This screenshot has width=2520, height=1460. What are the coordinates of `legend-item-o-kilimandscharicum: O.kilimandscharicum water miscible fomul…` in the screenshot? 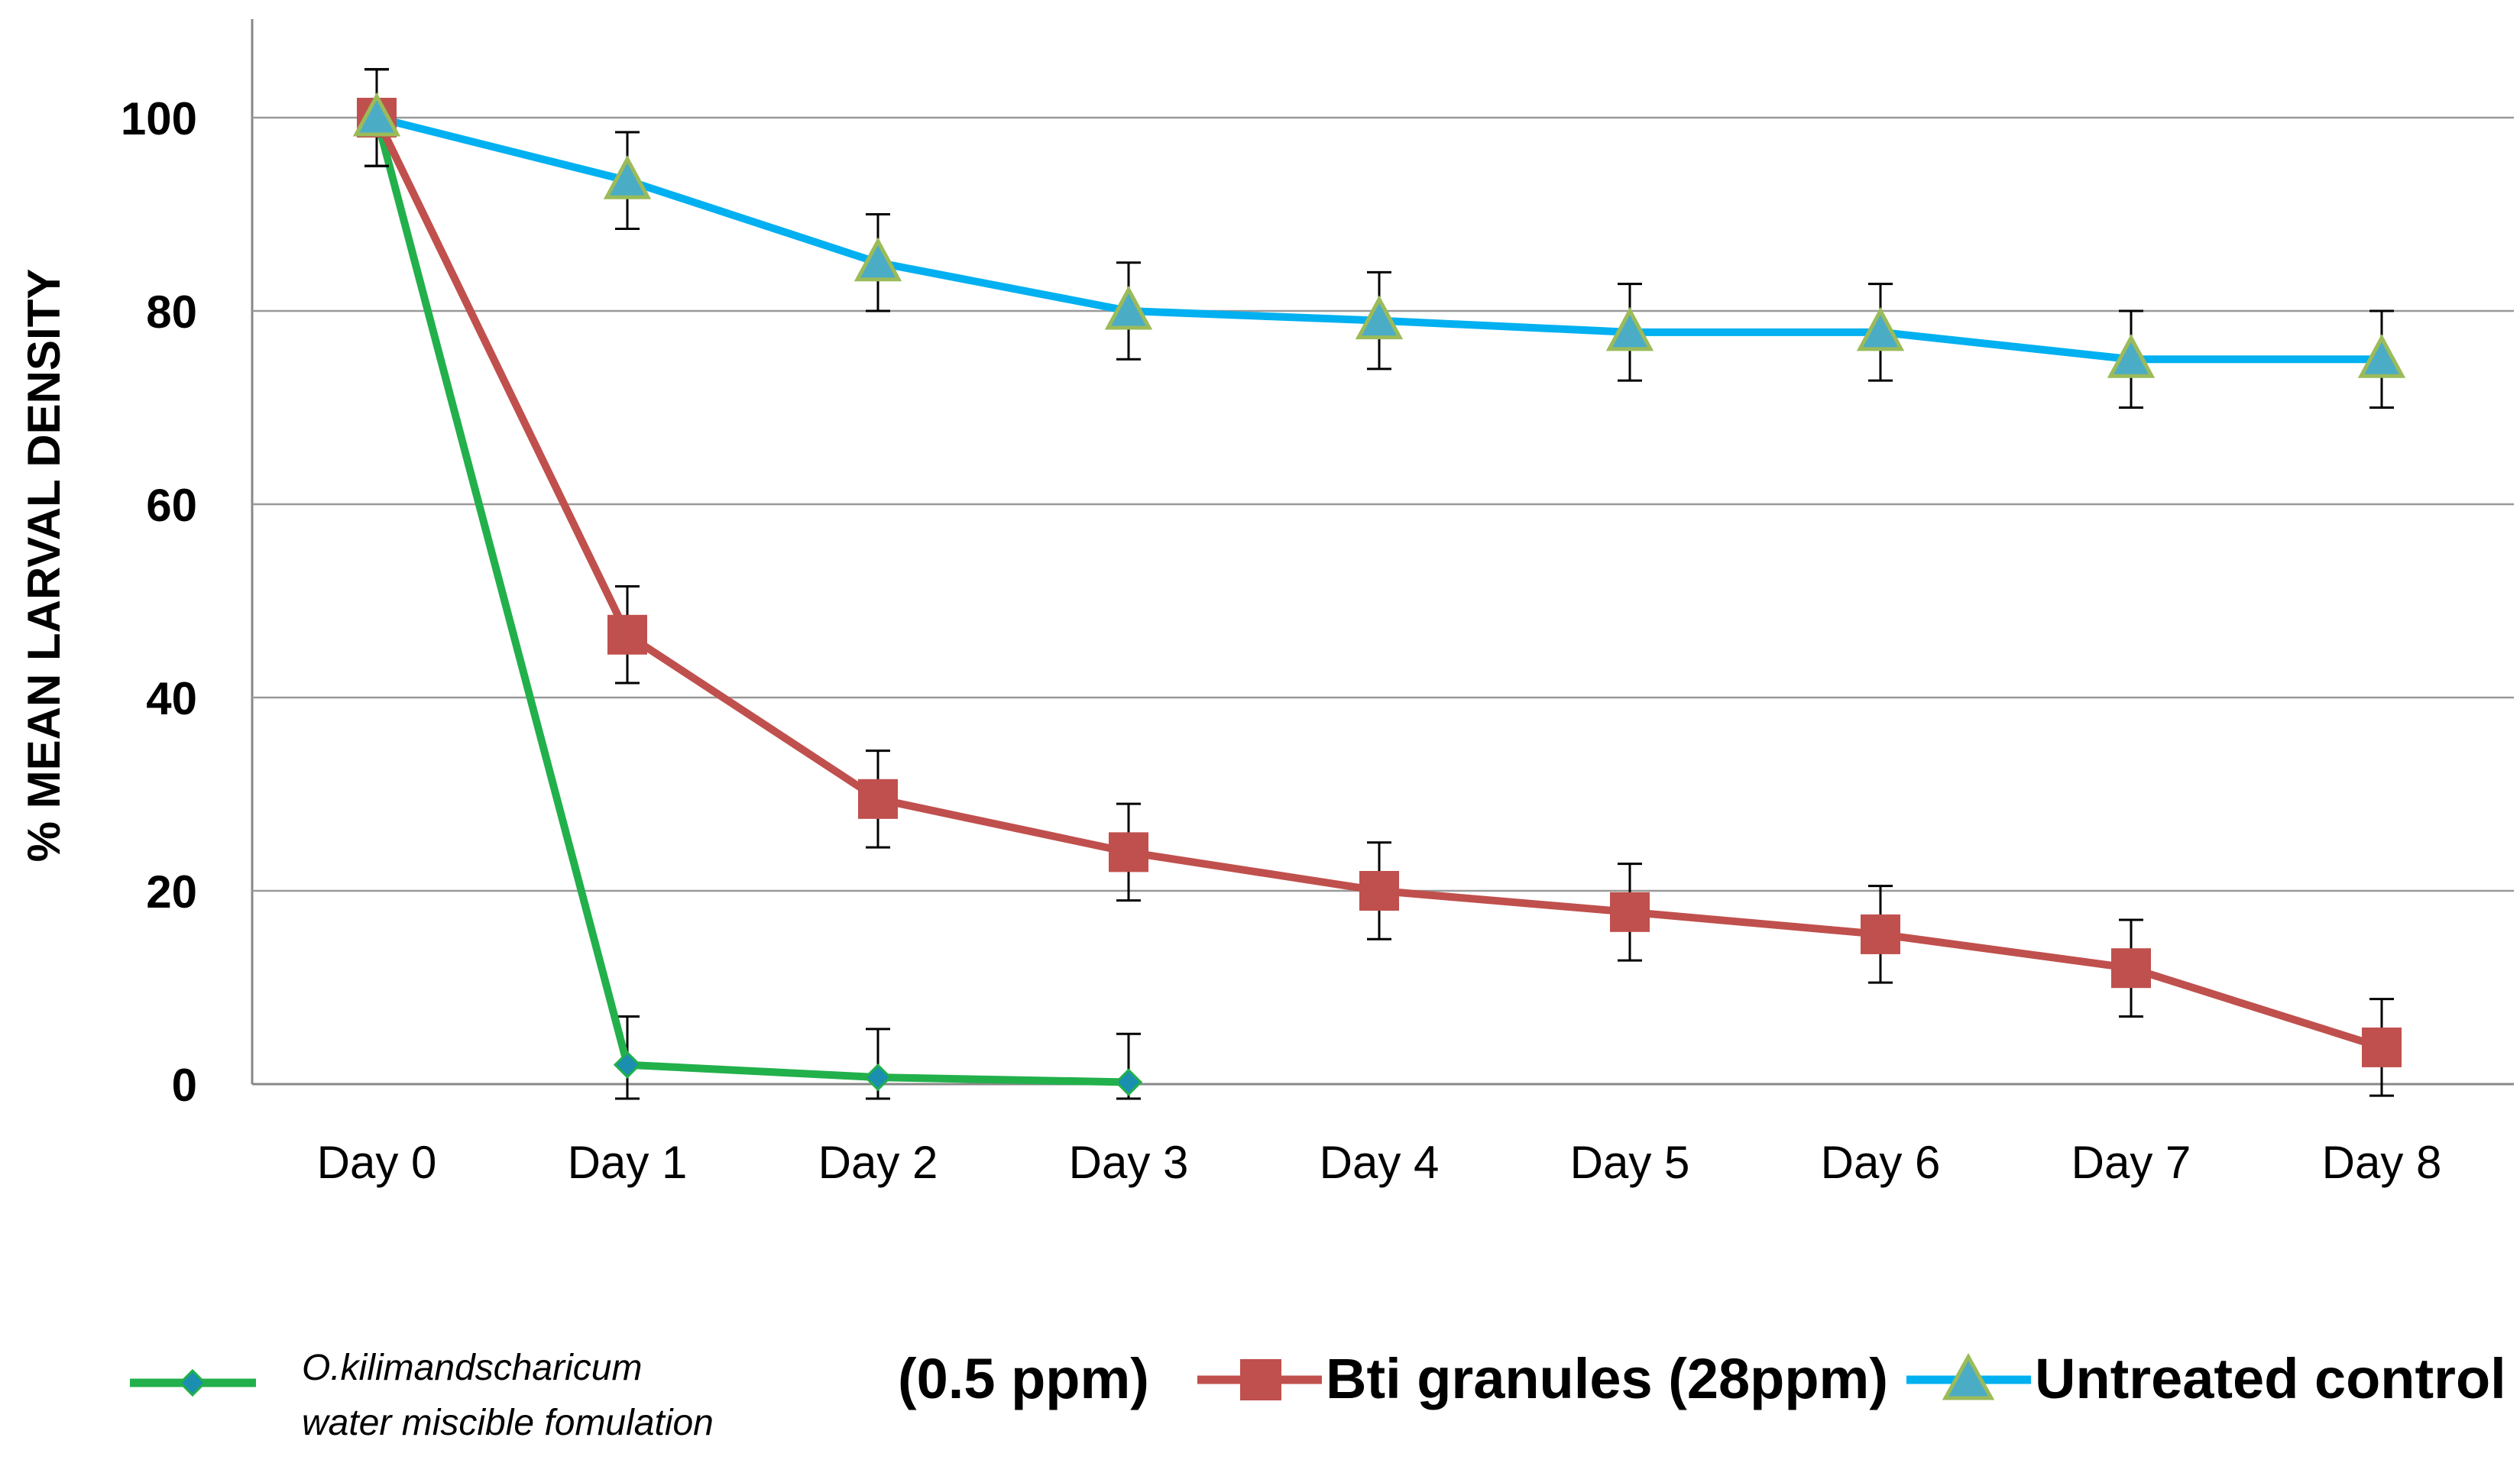 It's located at (639, 1395).